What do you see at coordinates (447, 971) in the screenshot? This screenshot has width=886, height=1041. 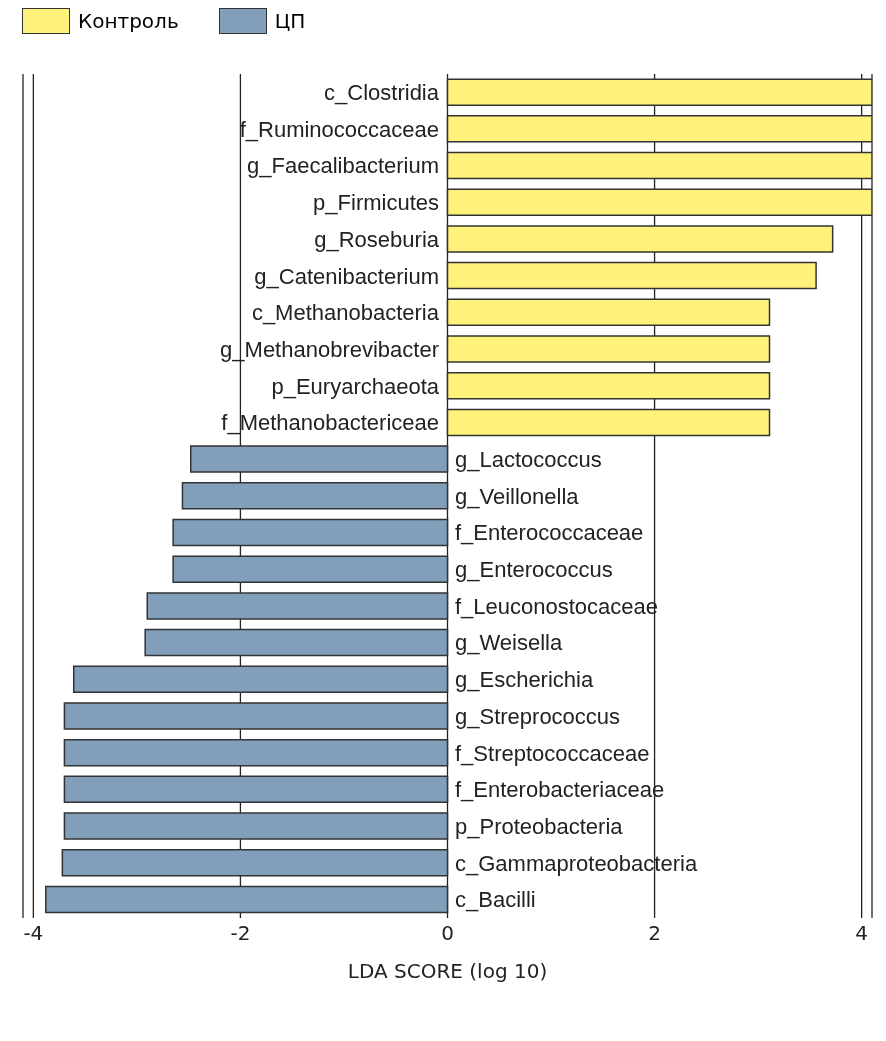 I see `x-axis-title: LDA SCORE (log 10)` at bounding box center [447, 971].